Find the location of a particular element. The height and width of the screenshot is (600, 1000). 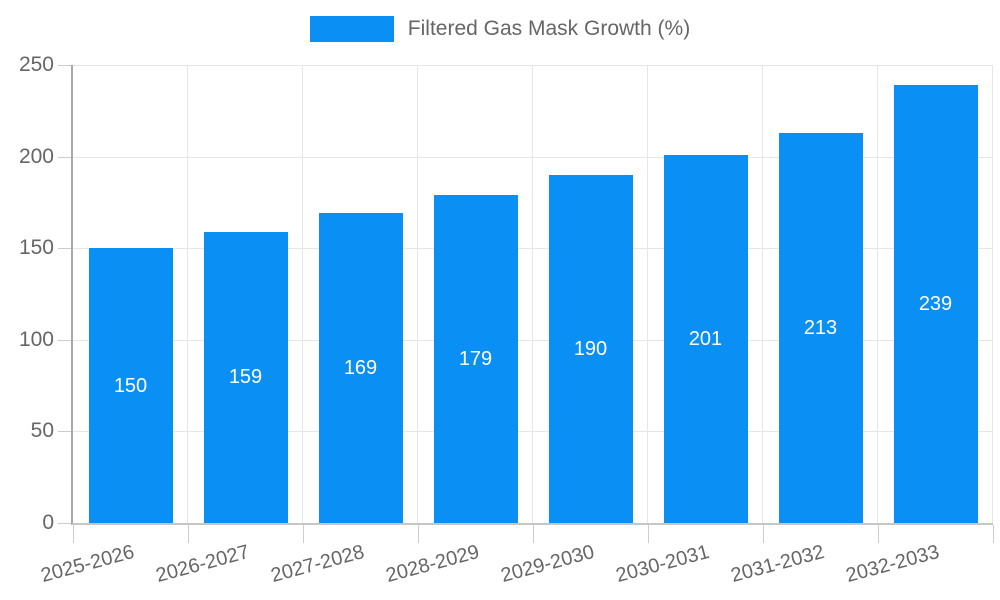

bar: 150 is located at coordinates (130, 385).